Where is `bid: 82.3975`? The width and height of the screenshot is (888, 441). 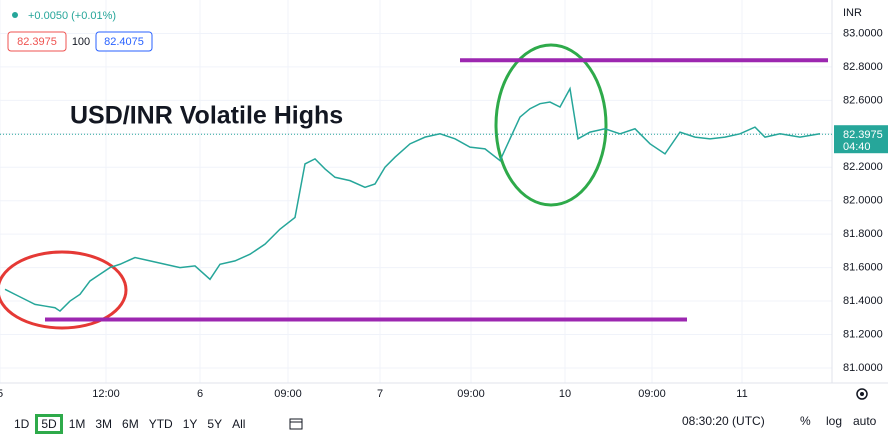
bid: 82.3975 is located at coordinates (37, 42).